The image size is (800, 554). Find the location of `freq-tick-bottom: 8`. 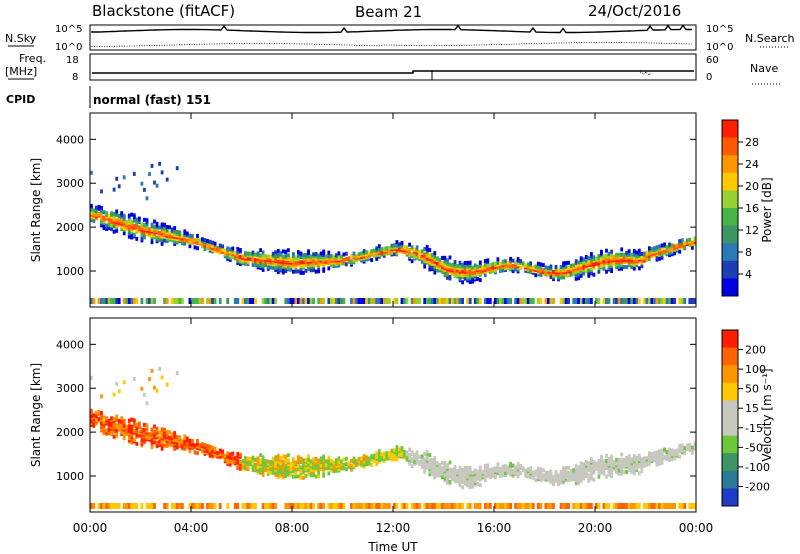

freq-tick-bottom: 8 is located at coordinates (75, 77).